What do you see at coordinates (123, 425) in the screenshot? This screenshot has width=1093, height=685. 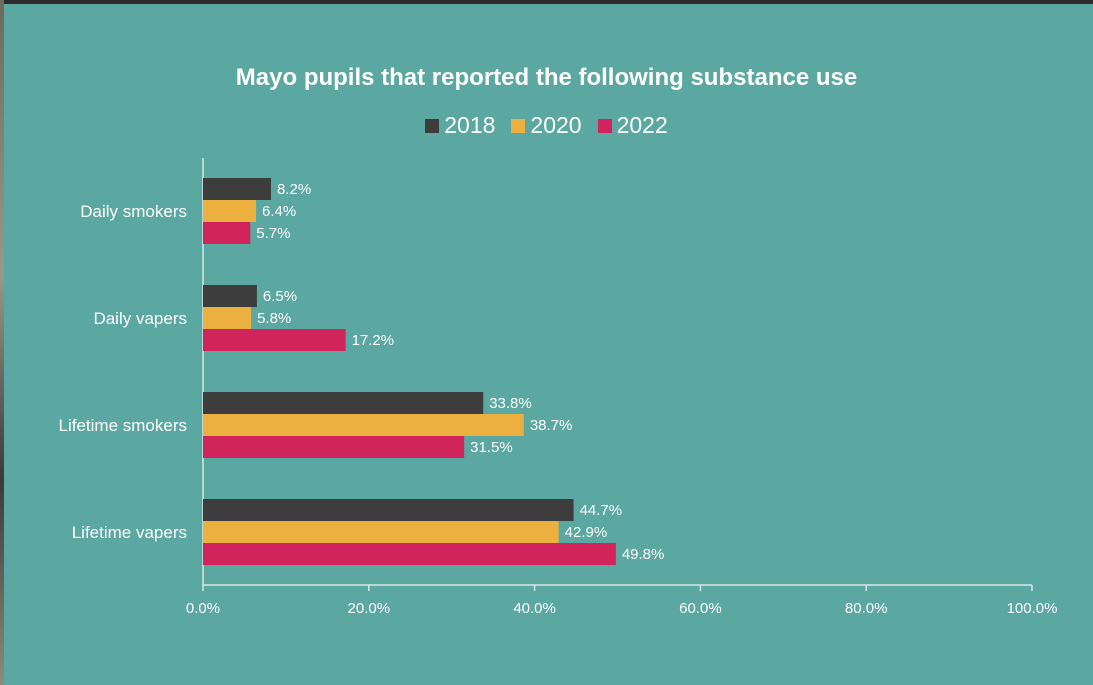 I see `category-label: Lifetime smokers` at bounding box center [123, 425].